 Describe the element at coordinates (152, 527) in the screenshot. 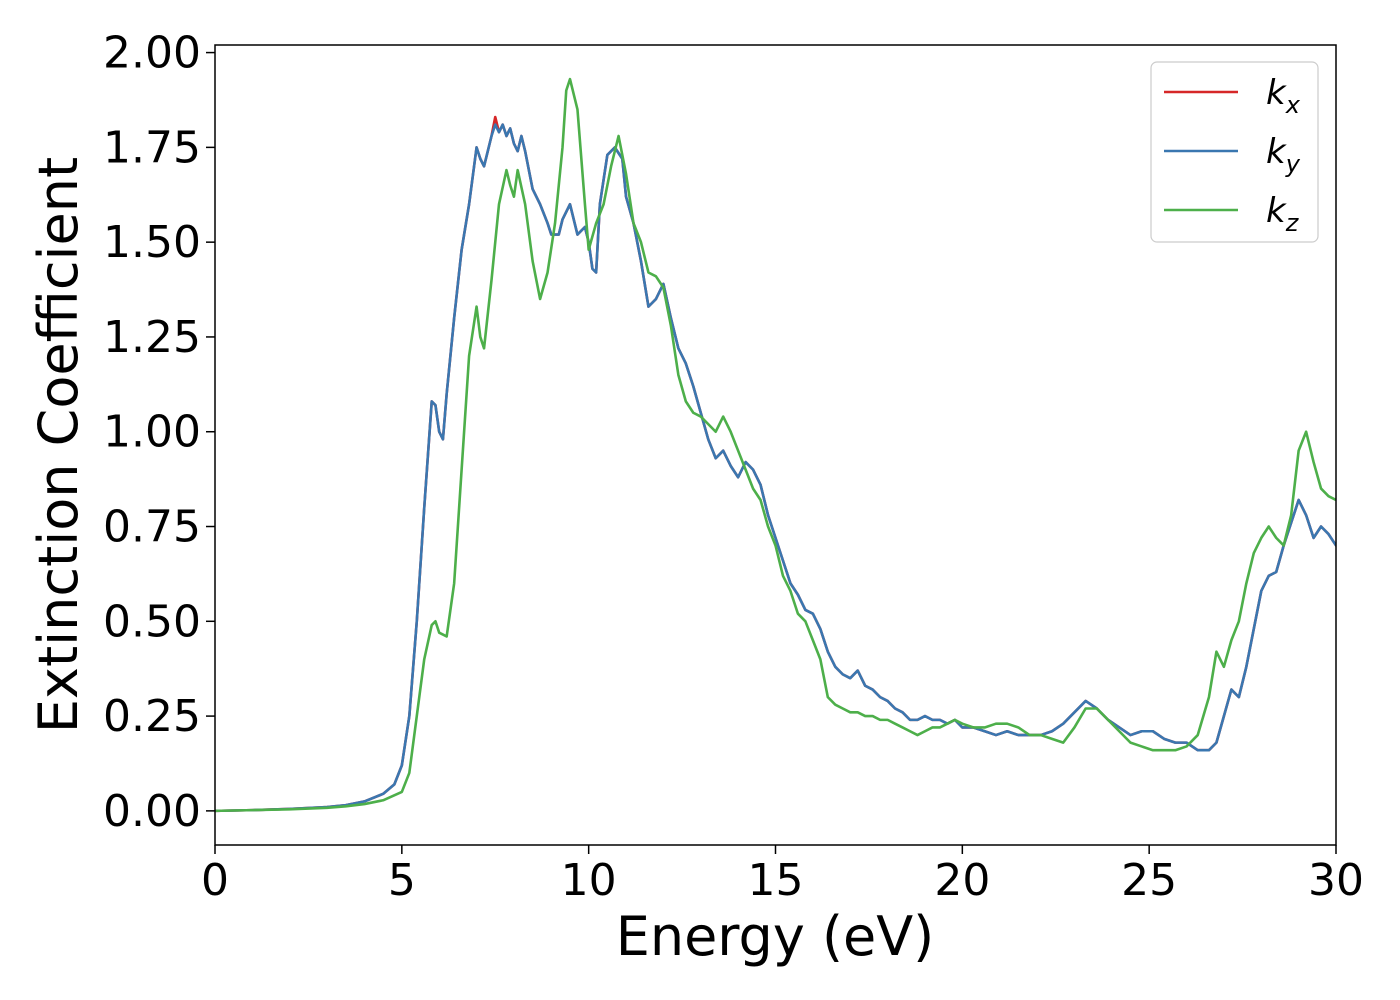

I see `y-tick-label: 0.75` at that location.